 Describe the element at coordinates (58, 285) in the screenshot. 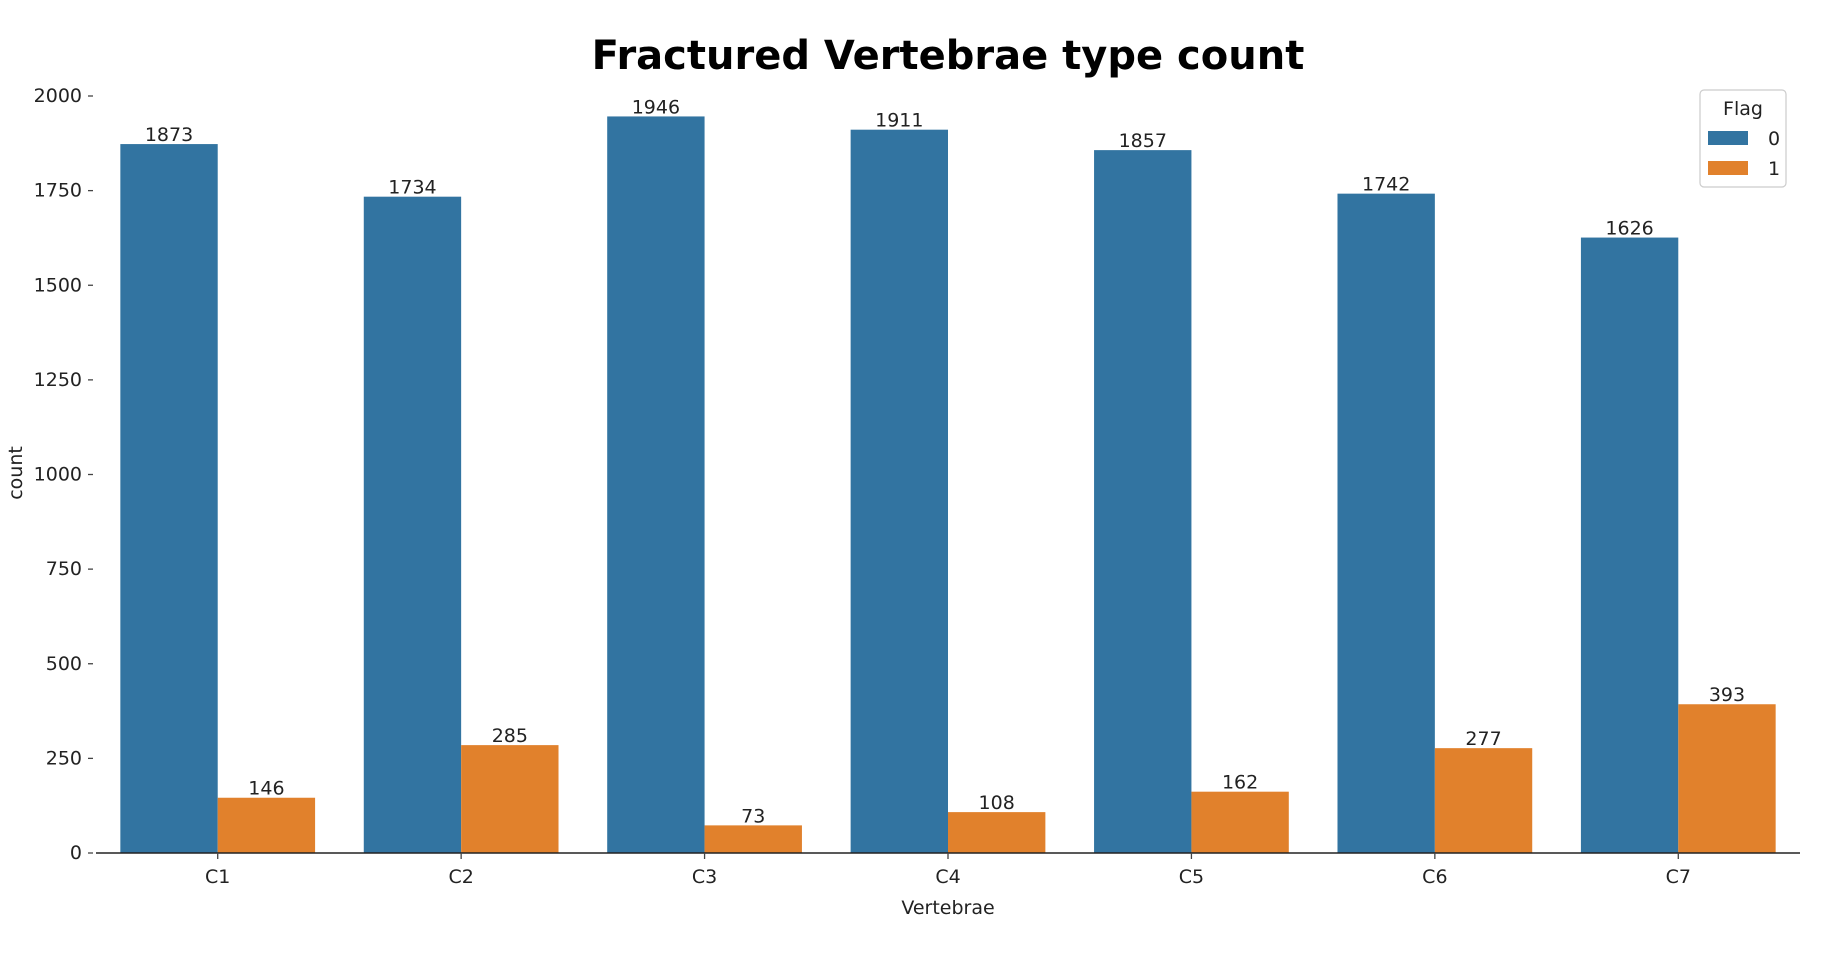

I see `y-tick-label: 1500` at that location.